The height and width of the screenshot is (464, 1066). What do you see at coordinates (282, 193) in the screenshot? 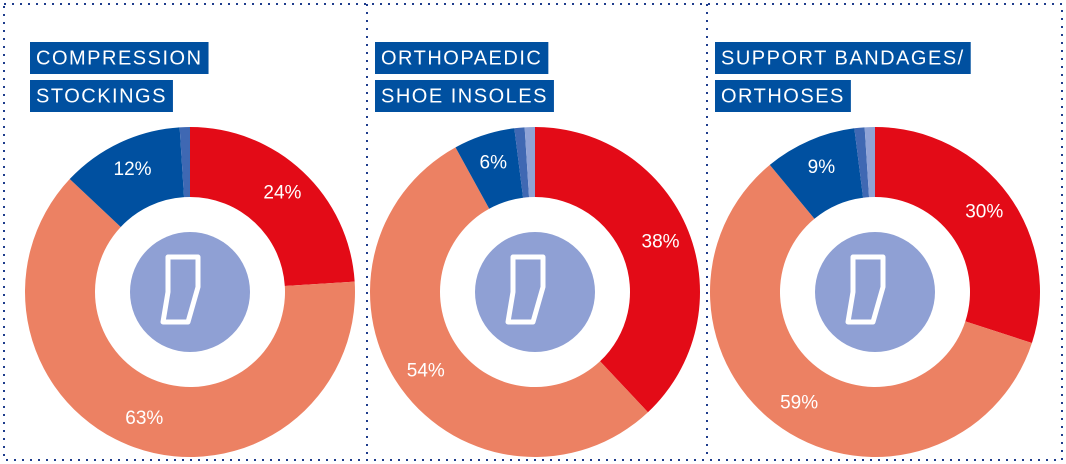
I see `value-label: 24%` at bounding box center [282, 193].